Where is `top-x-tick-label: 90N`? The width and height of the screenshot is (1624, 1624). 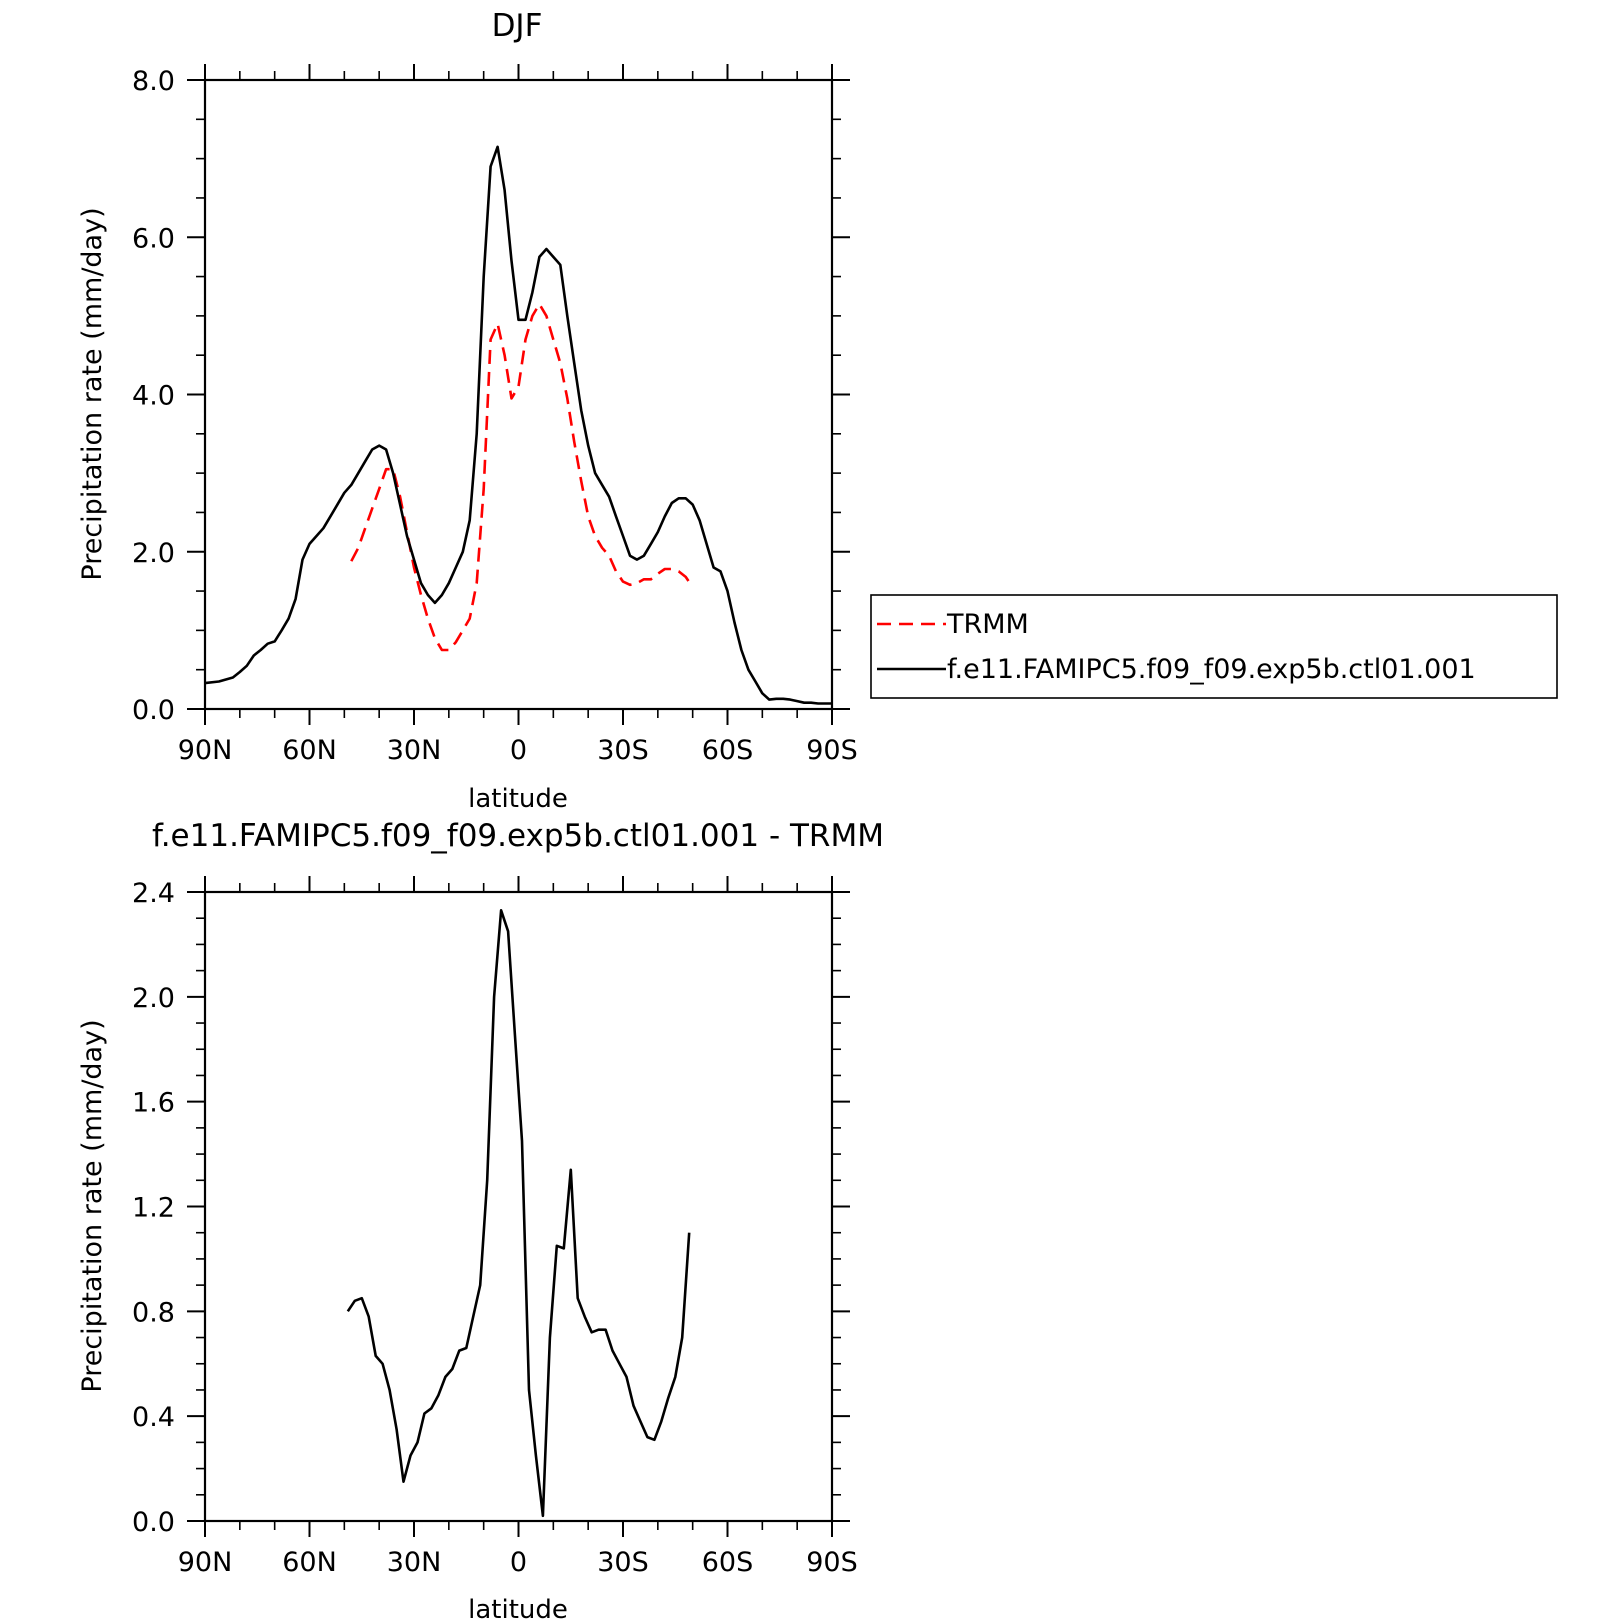
top-x-tick-label: 90N is located at coordinates (205, 750).